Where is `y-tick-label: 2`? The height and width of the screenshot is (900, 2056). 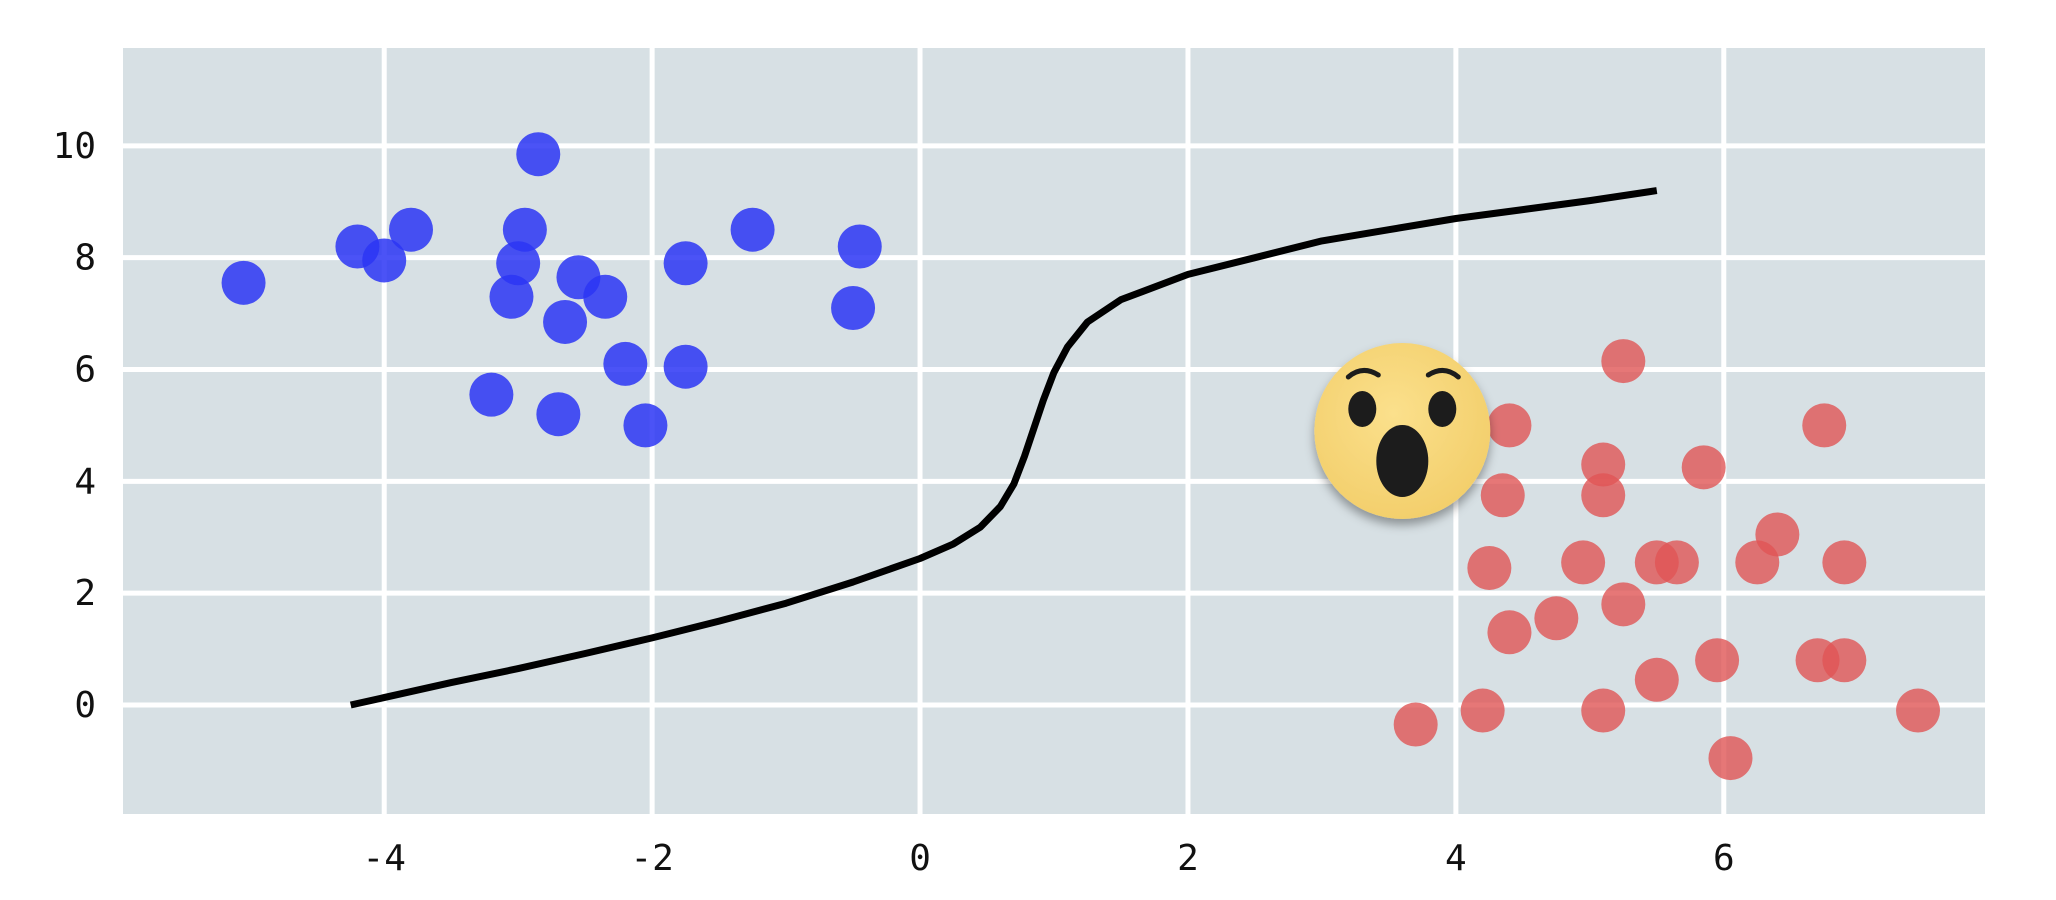 y-tick-label: 2 is located at coordinates (85, 593).